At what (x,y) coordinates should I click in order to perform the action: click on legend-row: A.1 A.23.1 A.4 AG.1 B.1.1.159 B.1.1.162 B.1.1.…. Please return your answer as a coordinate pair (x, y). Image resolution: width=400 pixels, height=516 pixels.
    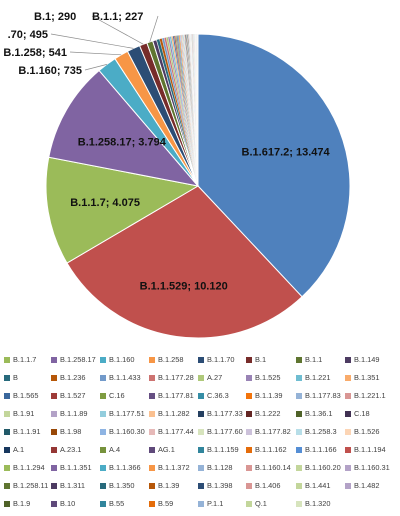
    Looking at the image, I should click on (200, 449).